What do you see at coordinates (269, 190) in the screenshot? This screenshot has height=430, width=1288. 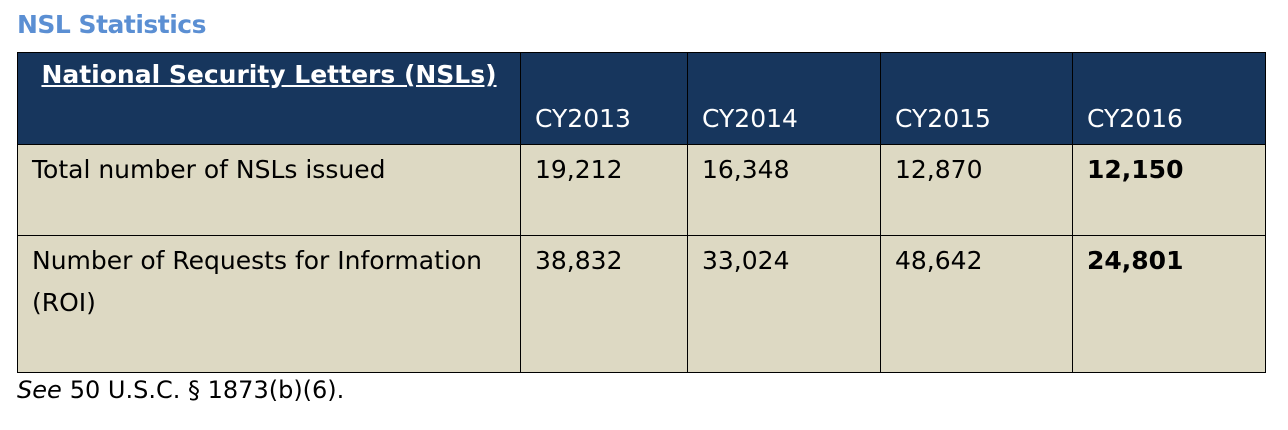 I see `table-cell: Total number of NSLs issued` at bounding box center [269, 190].